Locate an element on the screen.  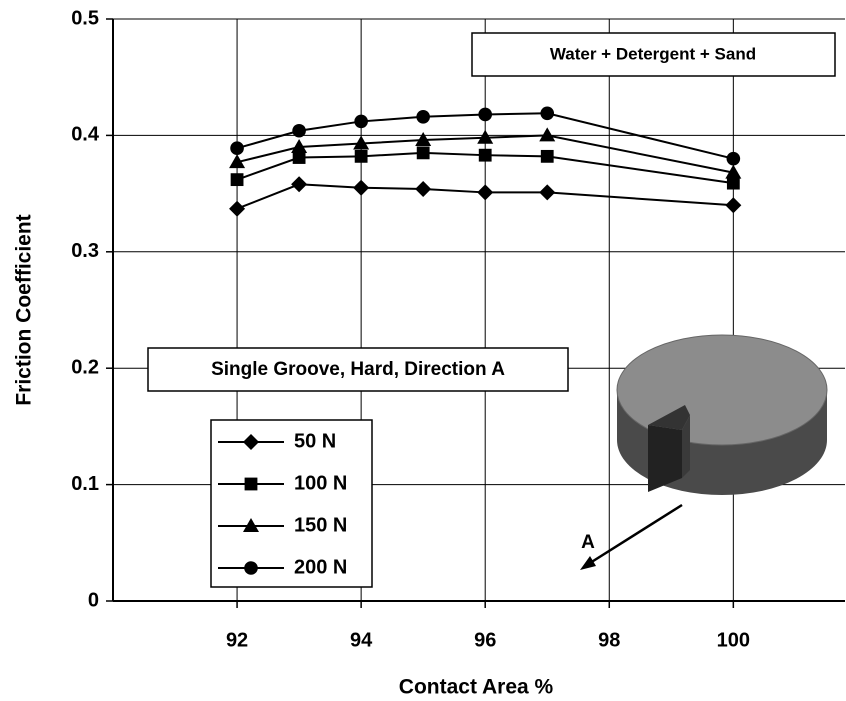
annotation: A is located at coordinates (588, 542).